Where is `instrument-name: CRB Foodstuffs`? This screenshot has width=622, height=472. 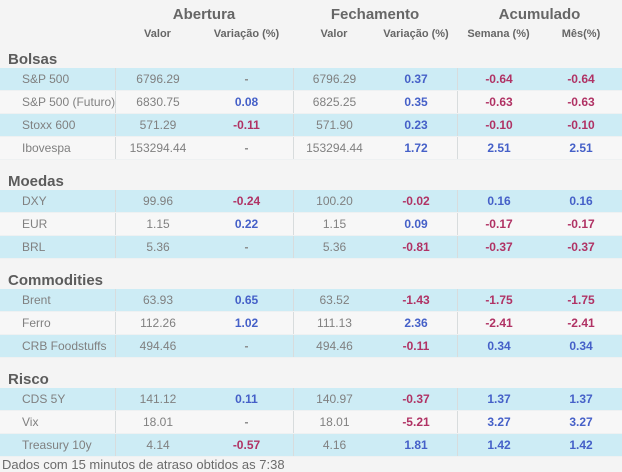
instrument-name: CRB Foodstuffs is located at coordinates (64, 346).